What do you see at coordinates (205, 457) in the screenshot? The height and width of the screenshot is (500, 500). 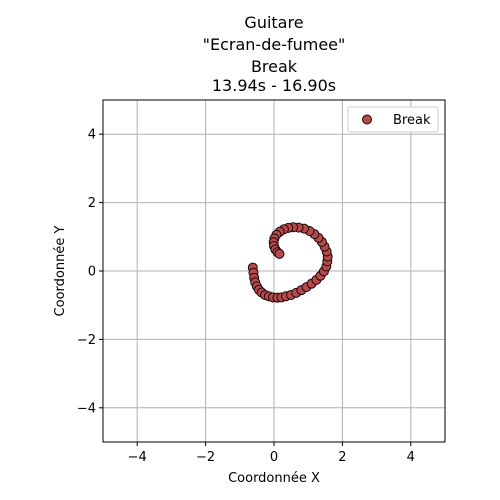 I see `x-tick-label: −2` at bounding box center [205, 457].